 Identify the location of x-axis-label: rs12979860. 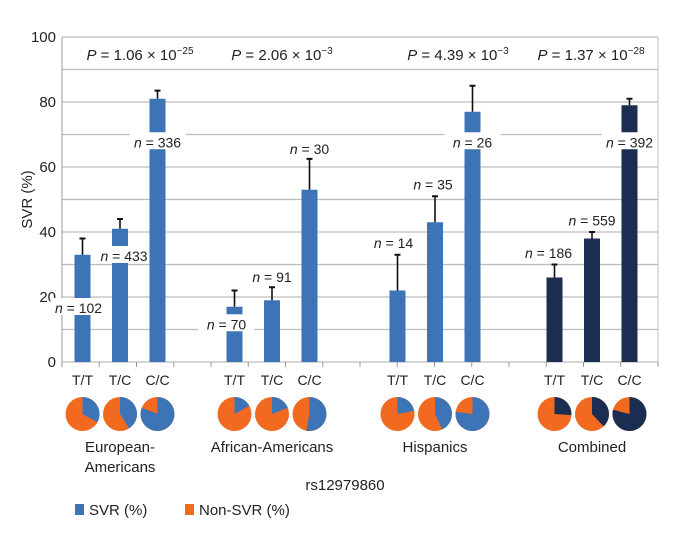
(344, 485).